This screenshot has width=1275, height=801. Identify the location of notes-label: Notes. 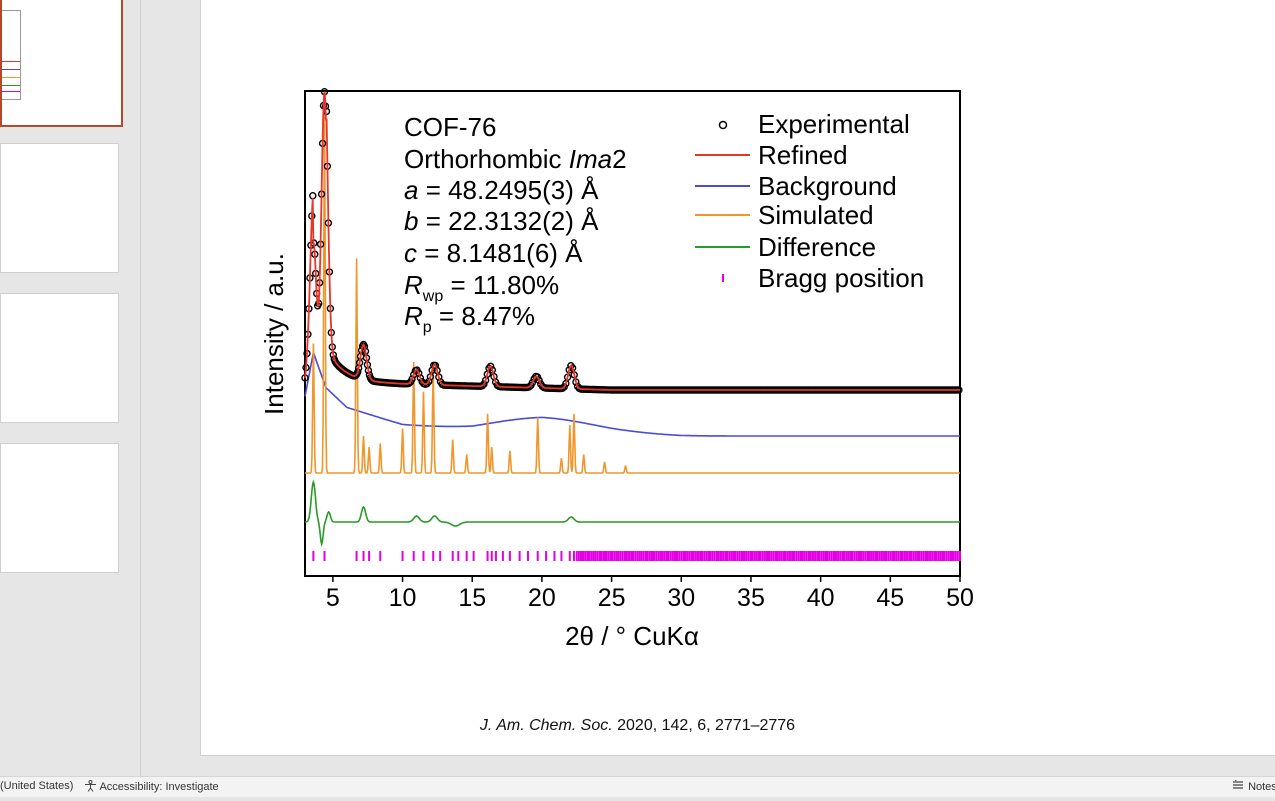
(1261, 787).